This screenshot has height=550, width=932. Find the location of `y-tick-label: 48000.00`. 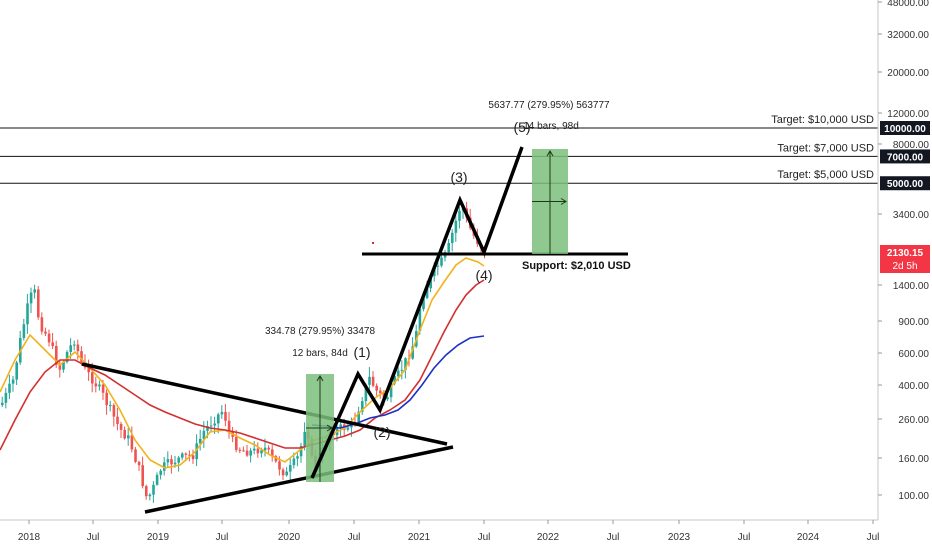

y-tick-label: 48000.00 is located at coordinates (908, 4).